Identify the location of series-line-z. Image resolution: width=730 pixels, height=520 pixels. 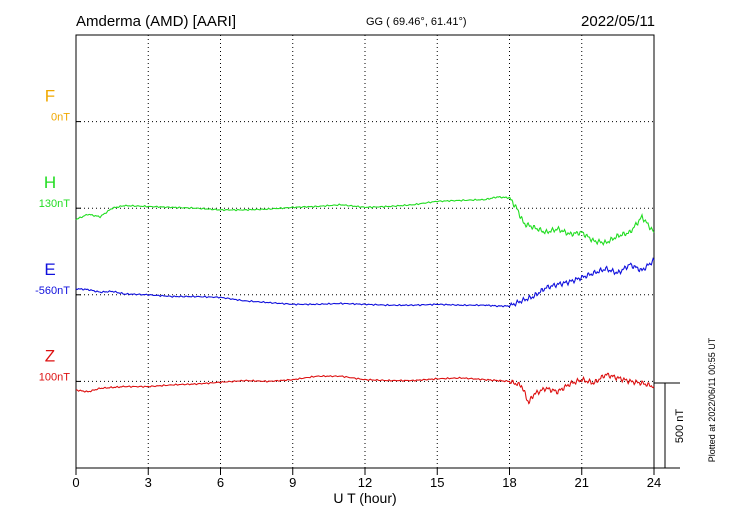
(365, 388).